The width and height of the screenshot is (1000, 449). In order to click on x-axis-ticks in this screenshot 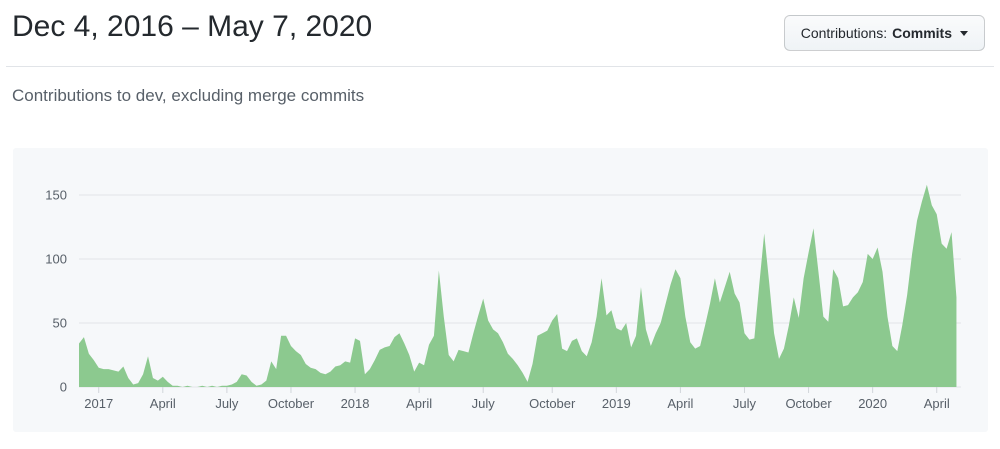, I will do `click(518, 390)`.